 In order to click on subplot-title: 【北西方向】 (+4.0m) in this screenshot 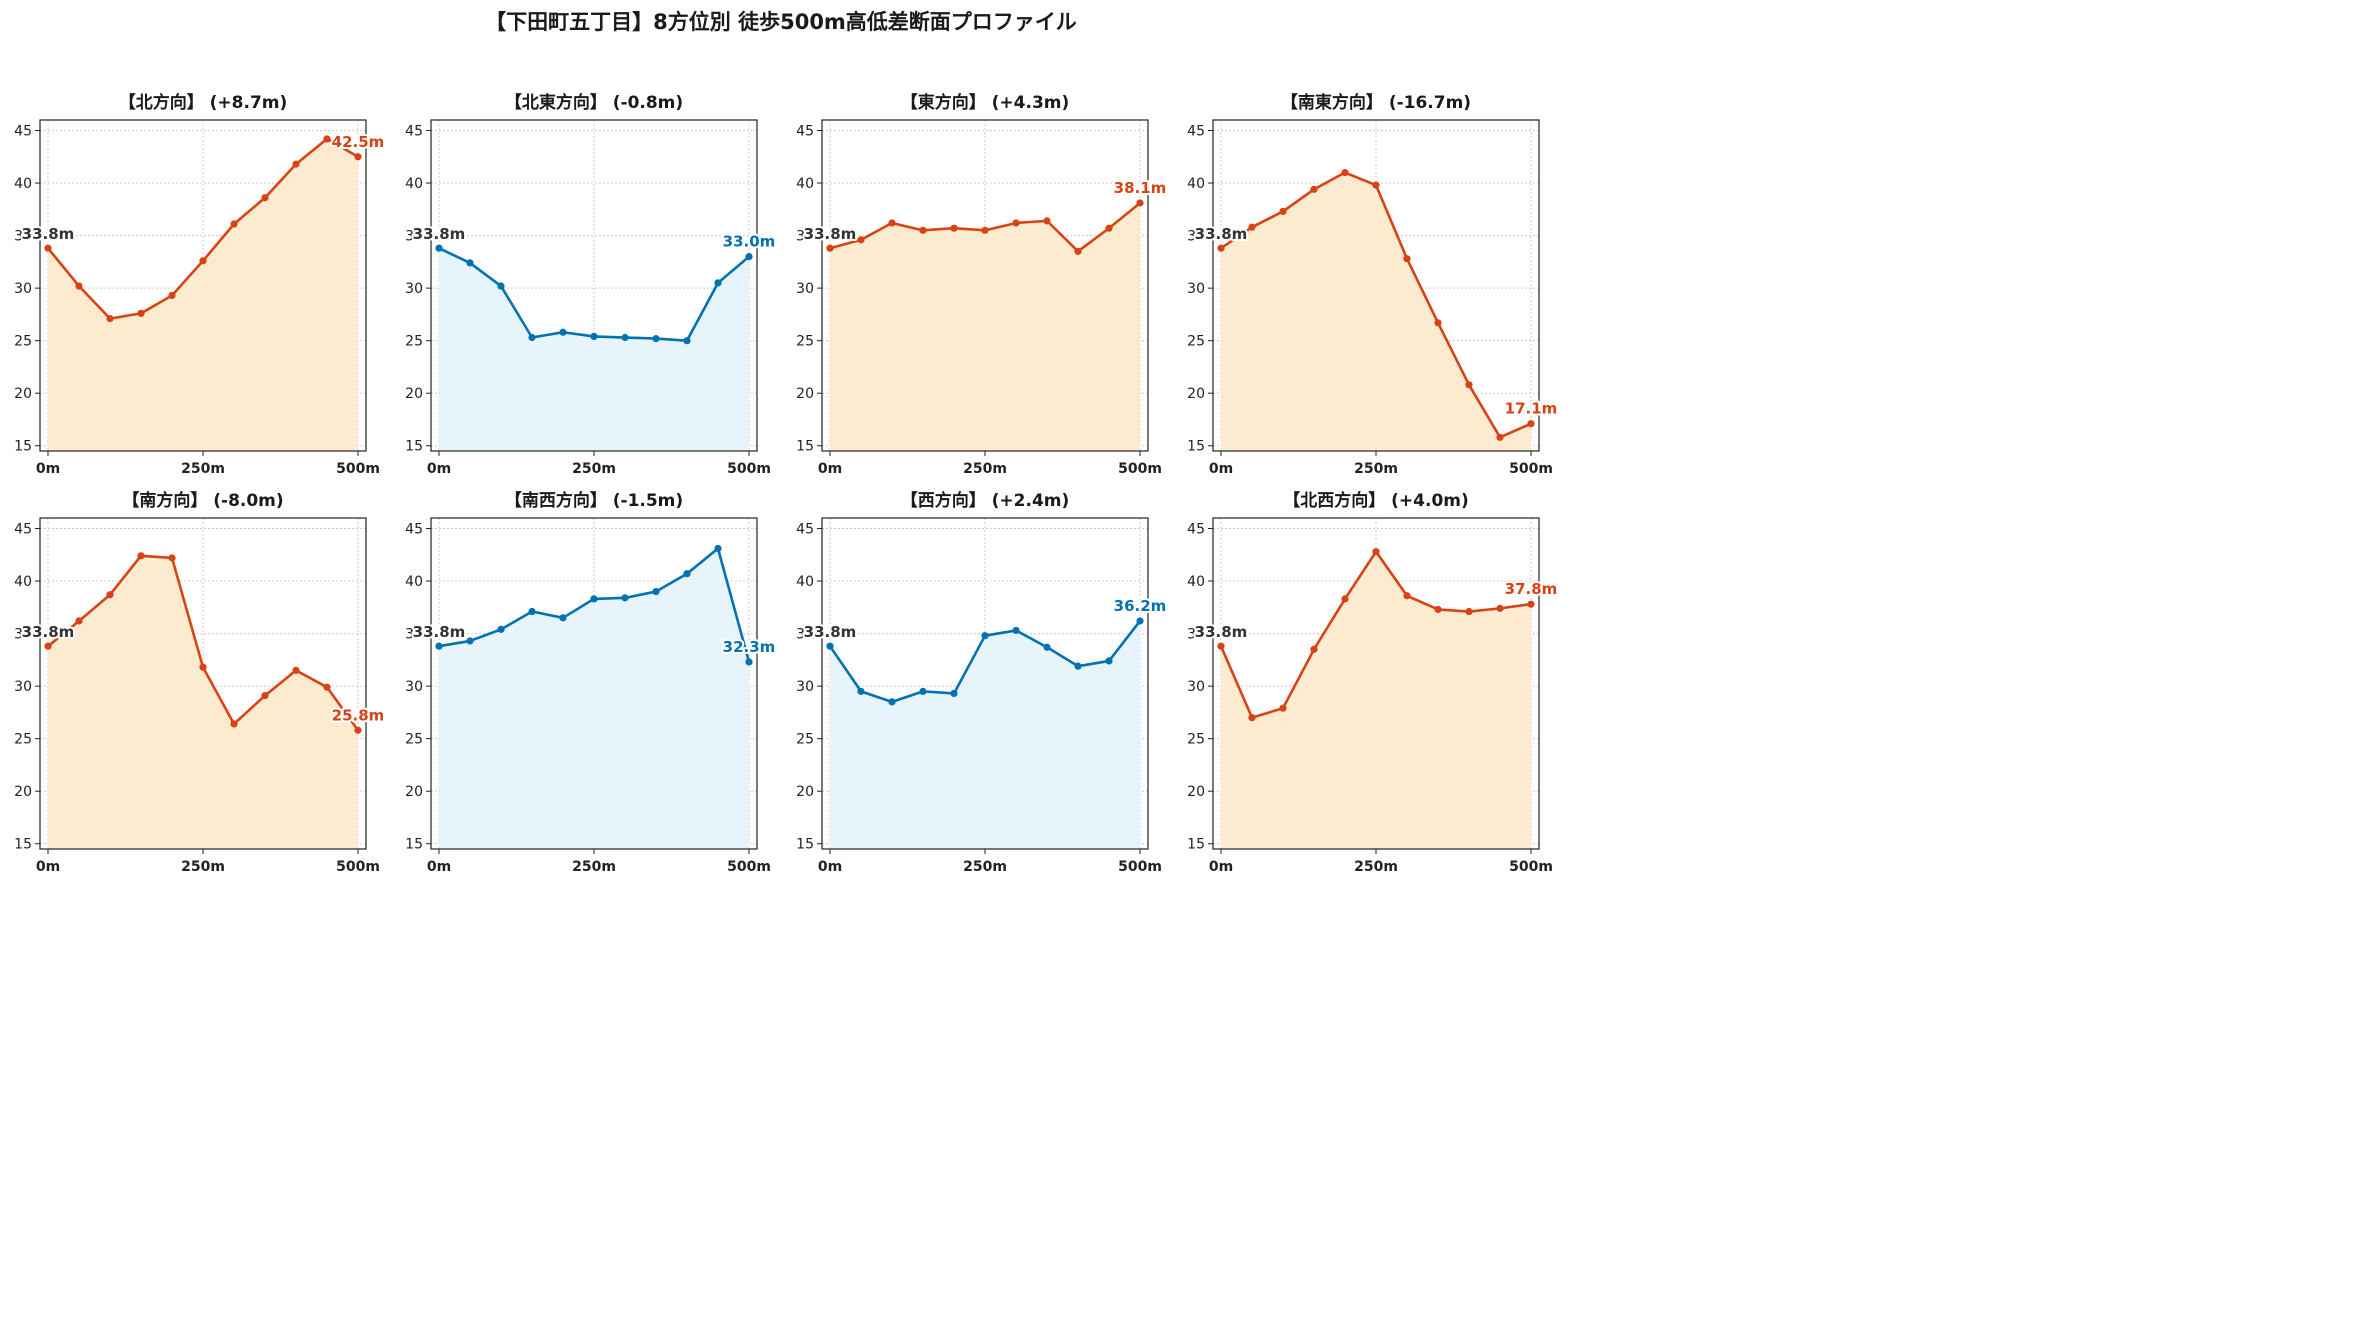, I will do `click(1376, 500)`.